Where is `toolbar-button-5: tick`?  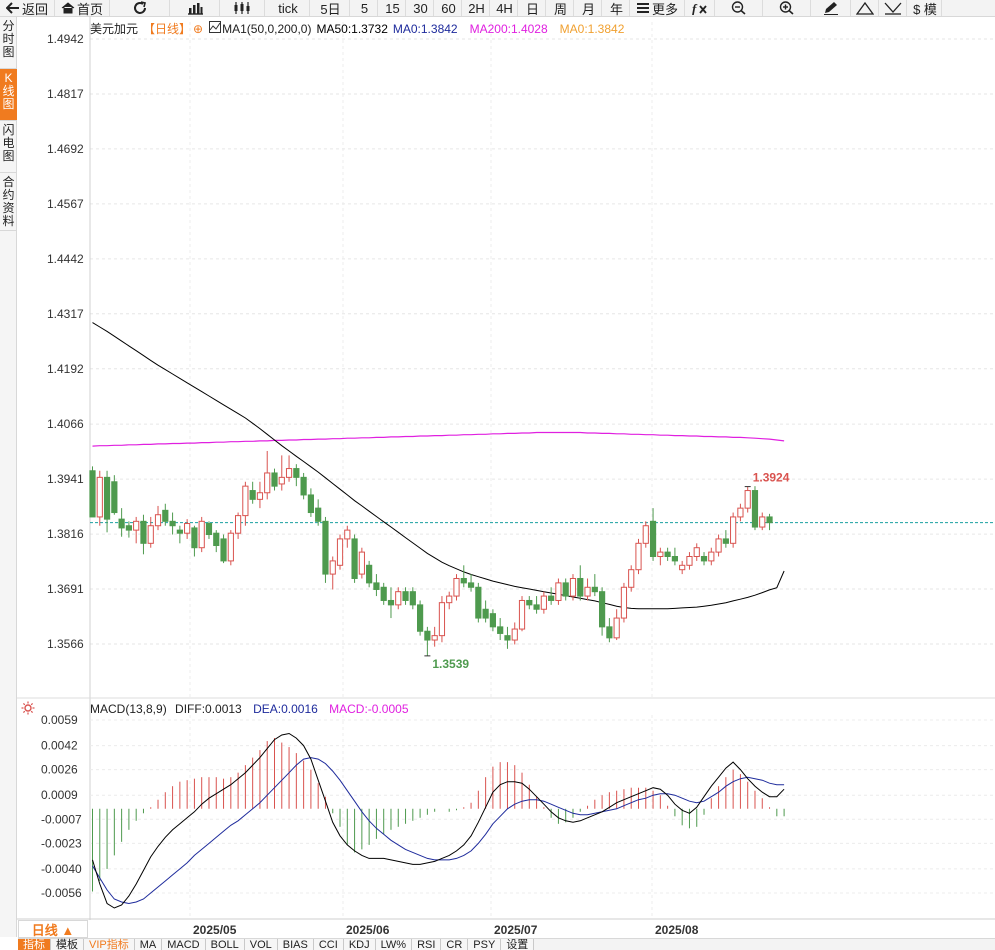 toolbar-button-5: tick is located at coordinates (287, 8).